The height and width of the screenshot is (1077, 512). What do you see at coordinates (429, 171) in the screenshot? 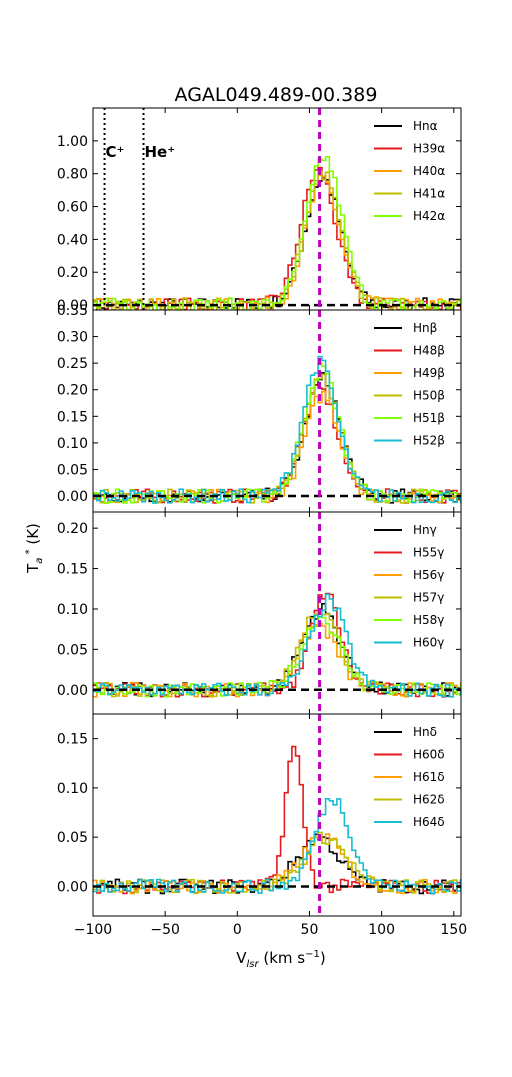
I see `legend-label: H40α` at bounding box center [429, 171].